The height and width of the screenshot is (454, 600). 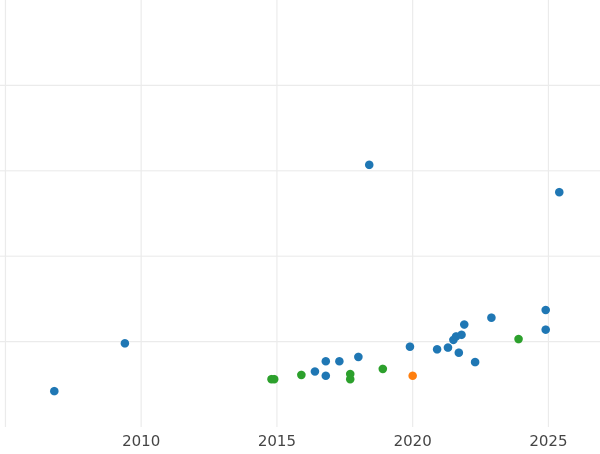 What do you see at coordinates (413, 441) in the screenshot?
I see `x-tick-label: 2020` at bounding box center [413, 441].